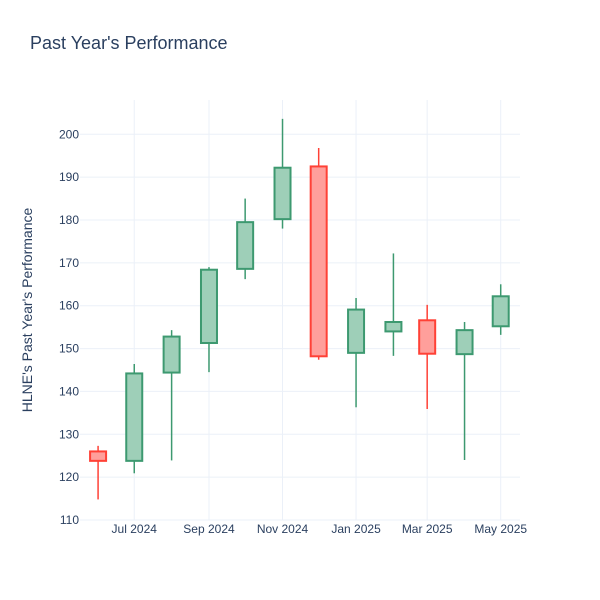 The image size is (600, 600). Describe the element at coordinates (69, 391) in the screenshot. I see `y-tick-label: 140` at that location.